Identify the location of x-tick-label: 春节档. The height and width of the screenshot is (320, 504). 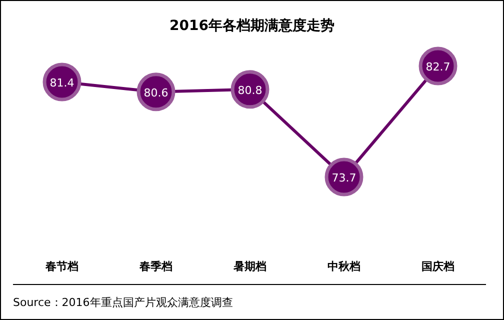
(61, 266).